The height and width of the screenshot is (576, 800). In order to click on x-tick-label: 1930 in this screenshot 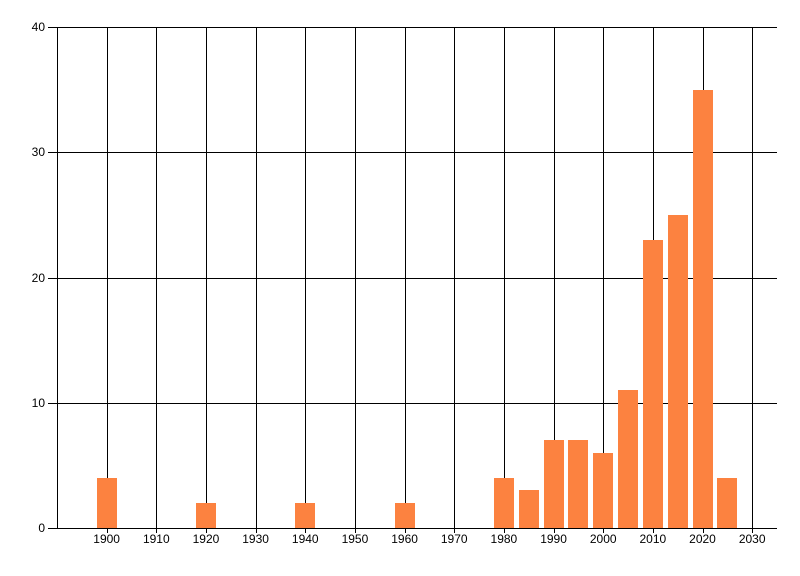, I will do `click(255, 539)`.